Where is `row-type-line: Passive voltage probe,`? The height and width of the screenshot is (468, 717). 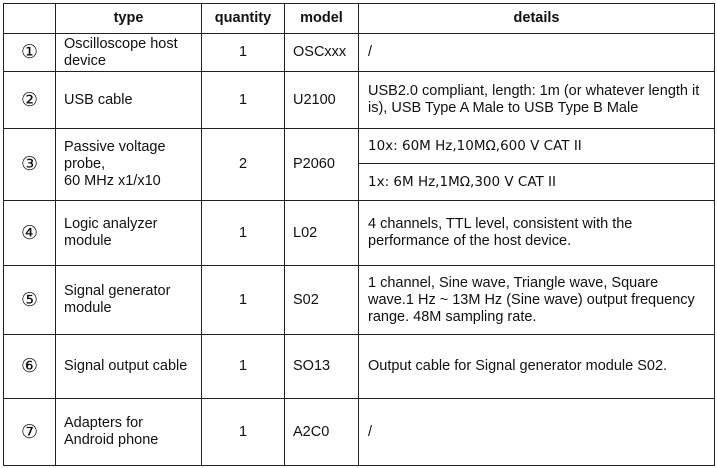 row-type-line: Passive voltage probe, is located at coordinates (115, 155).